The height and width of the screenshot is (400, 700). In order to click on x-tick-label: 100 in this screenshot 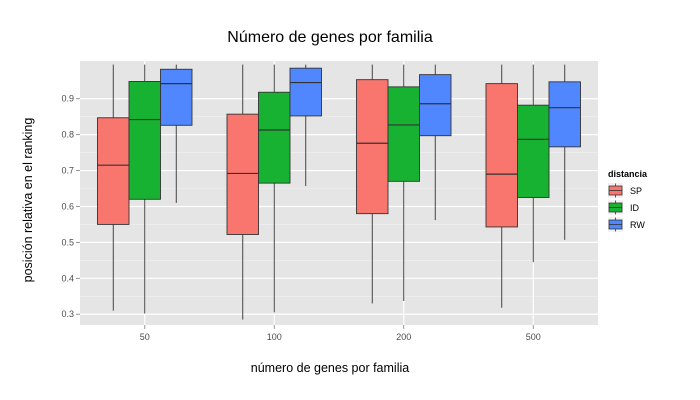, I will do `click(274, 337)`.